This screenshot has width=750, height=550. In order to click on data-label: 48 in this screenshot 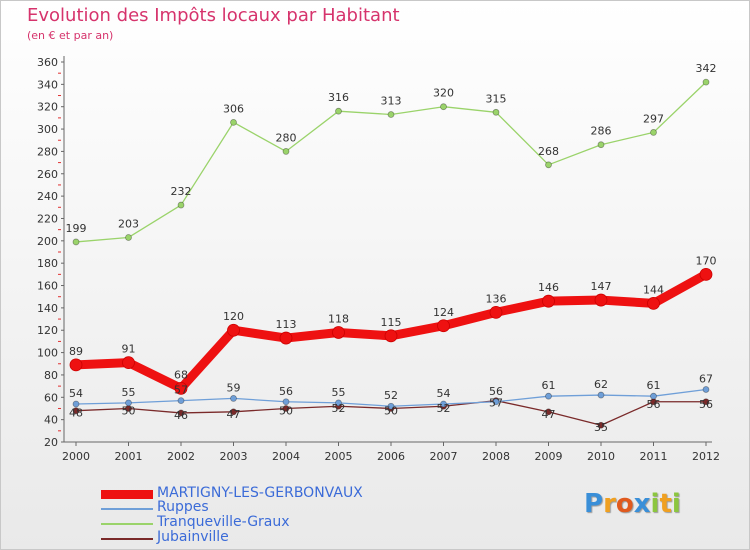, I will do `click(76, 413)`.